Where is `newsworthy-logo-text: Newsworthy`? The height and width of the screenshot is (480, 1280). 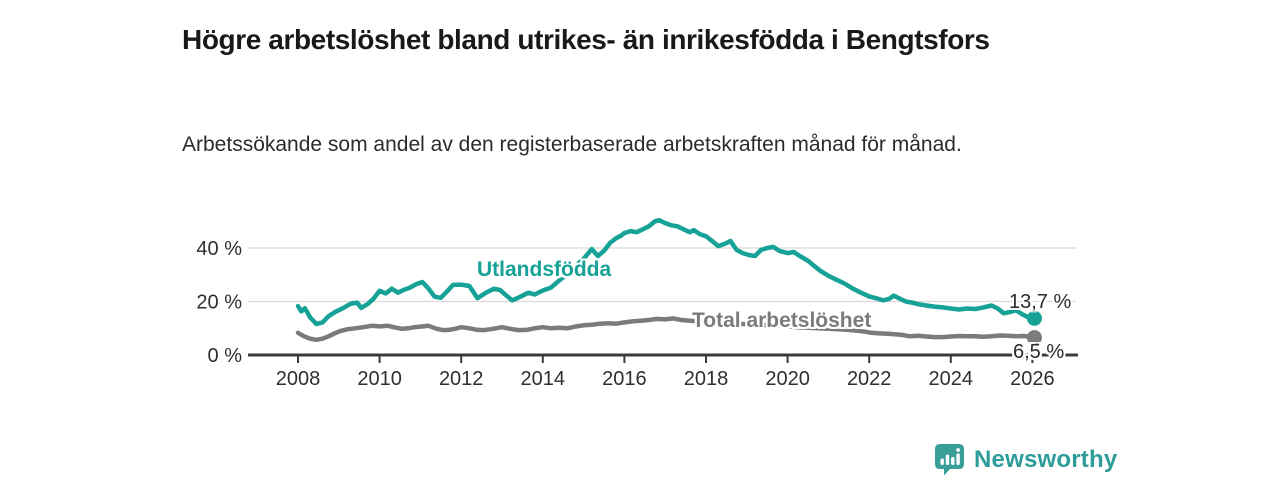 newsworthy-logo-text: Newsworthy is located at coordinates (1046, 459).